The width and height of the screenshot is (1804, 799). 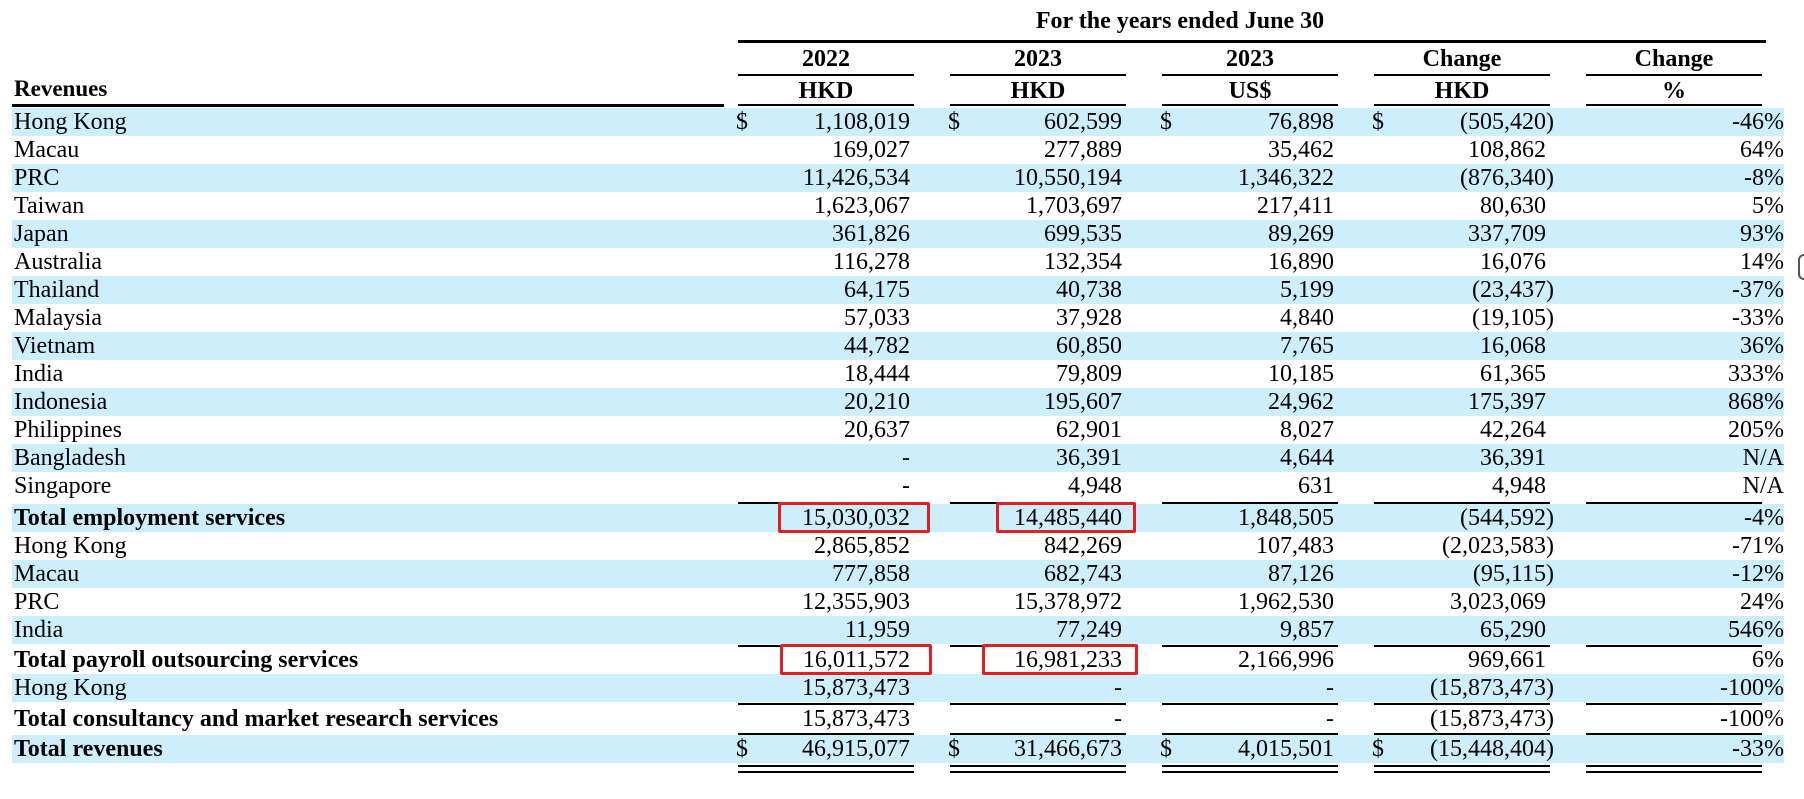 What do you see at coordinates (1307, 430) in the screenshot?
I see `cell-y2023usd: 8,027` at bounding box center [1307, 430].